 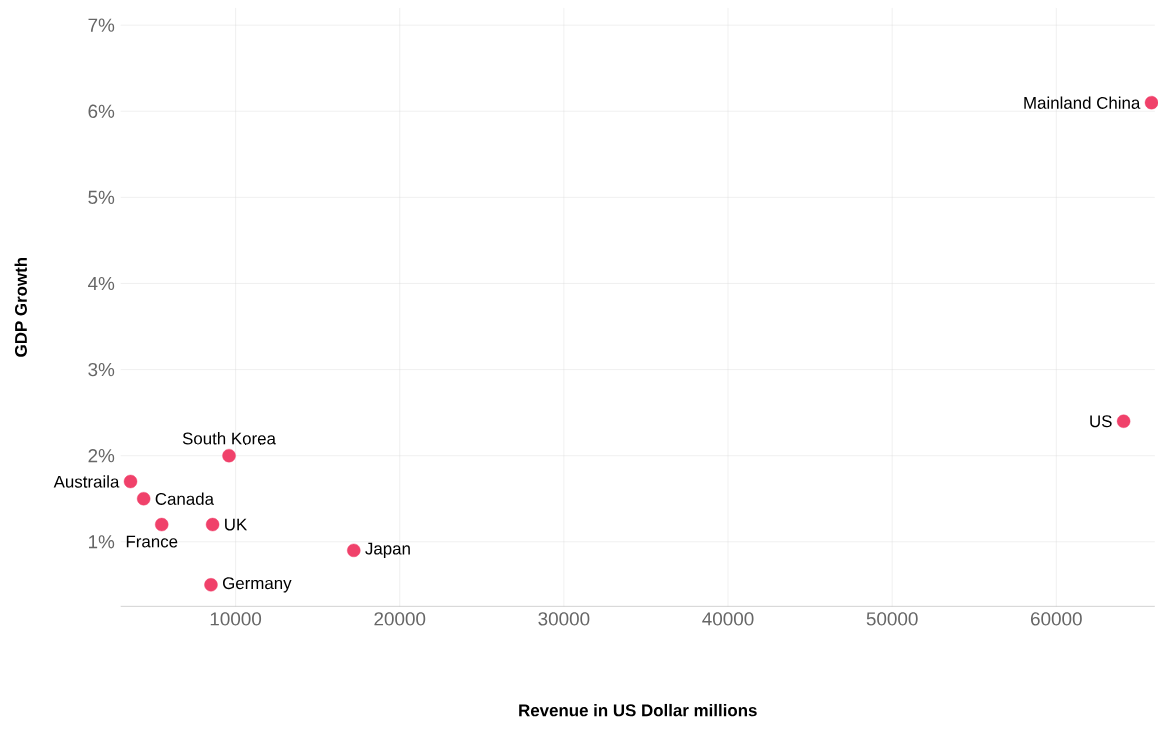 I want to click on annotation: Austraila, so click(x=86, y=481).